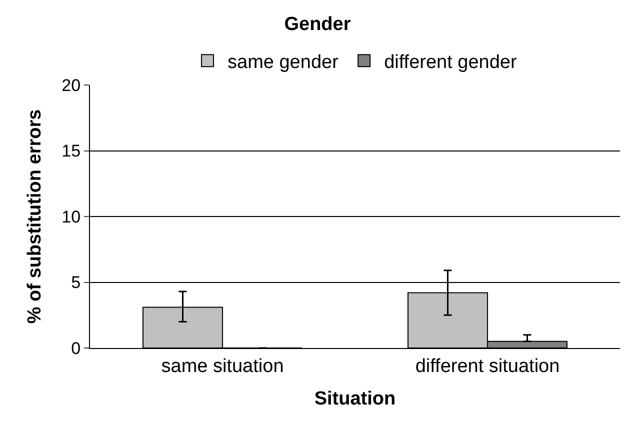 This screenshot has height=423, width=635. Describe the element at coordinates (76, 282) in the screenshot. I see `y-tick-label: 5` at that location.